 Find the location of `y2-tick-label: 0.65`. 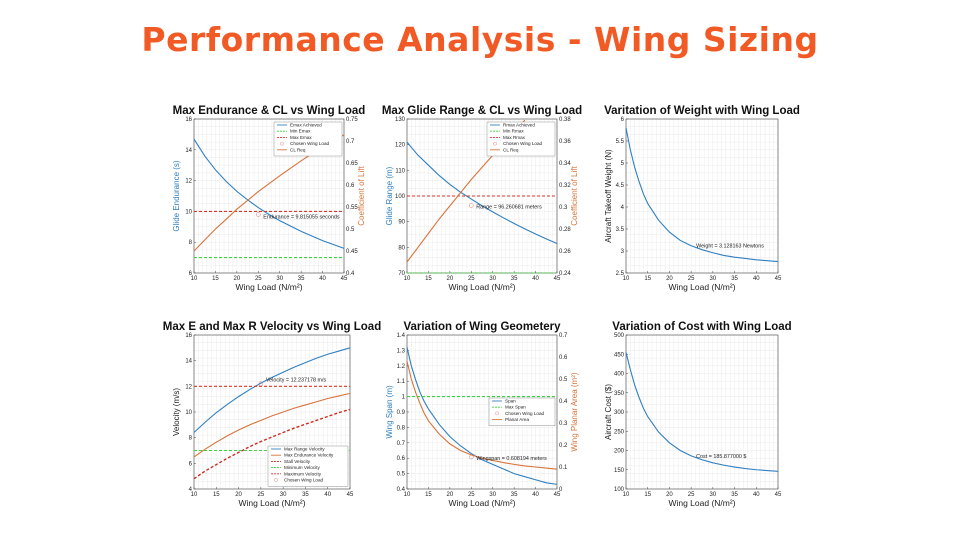

y2-tick-label: 0.65 is located at coordinates (352, 164).